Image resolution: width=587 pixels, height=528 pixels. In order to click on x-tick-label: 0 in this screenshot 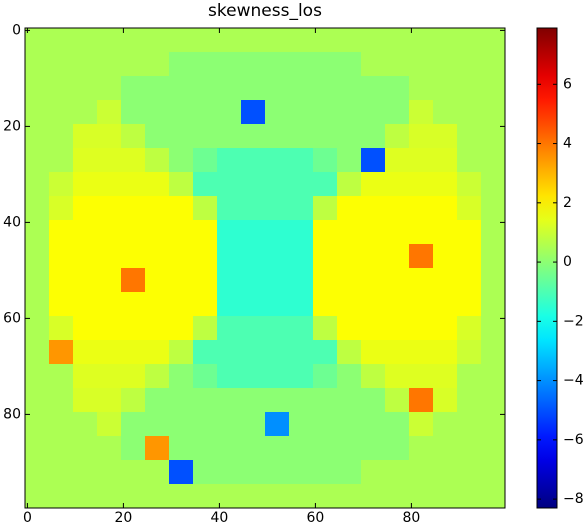, I will do `click(27, 517)`.